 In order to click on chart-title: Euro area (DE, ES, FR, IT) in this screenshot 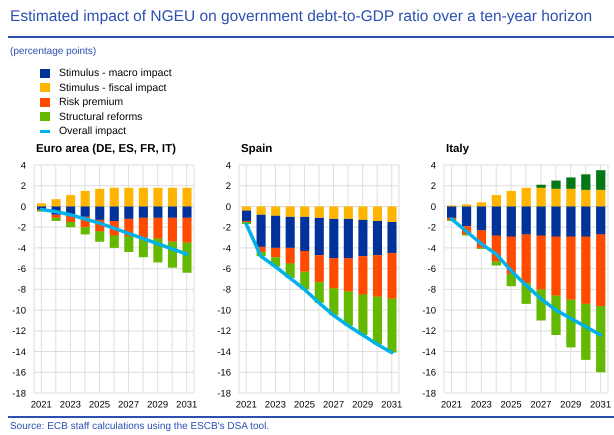, I will do `click(106, 150)`.